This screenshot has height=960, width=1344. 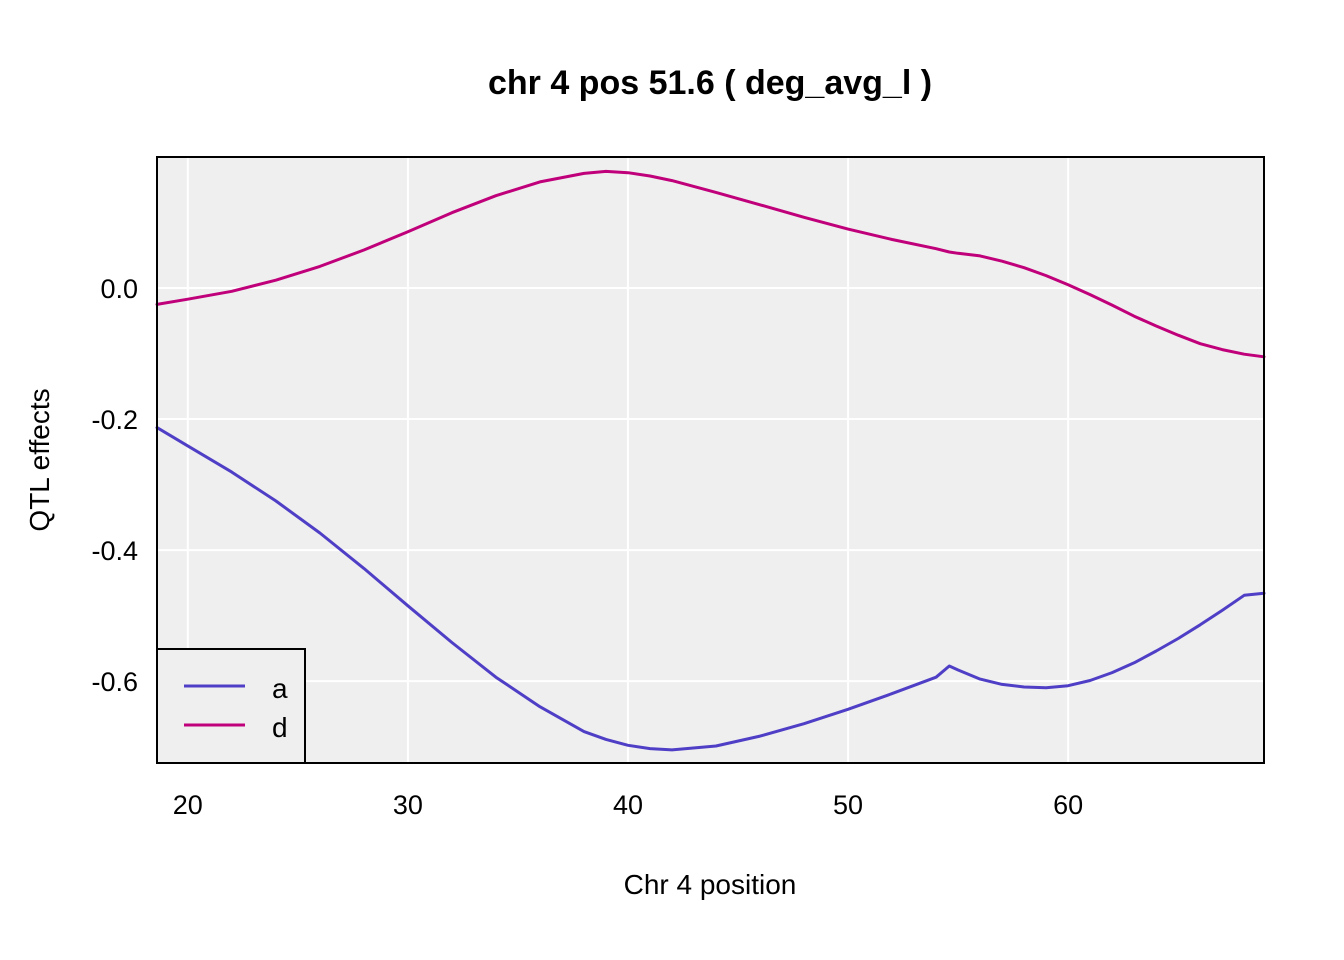 What do you see at coordinates (114, 551) in the screenshot?
I see `y-tick-label: -0.4` at bounding box center [114, 551].